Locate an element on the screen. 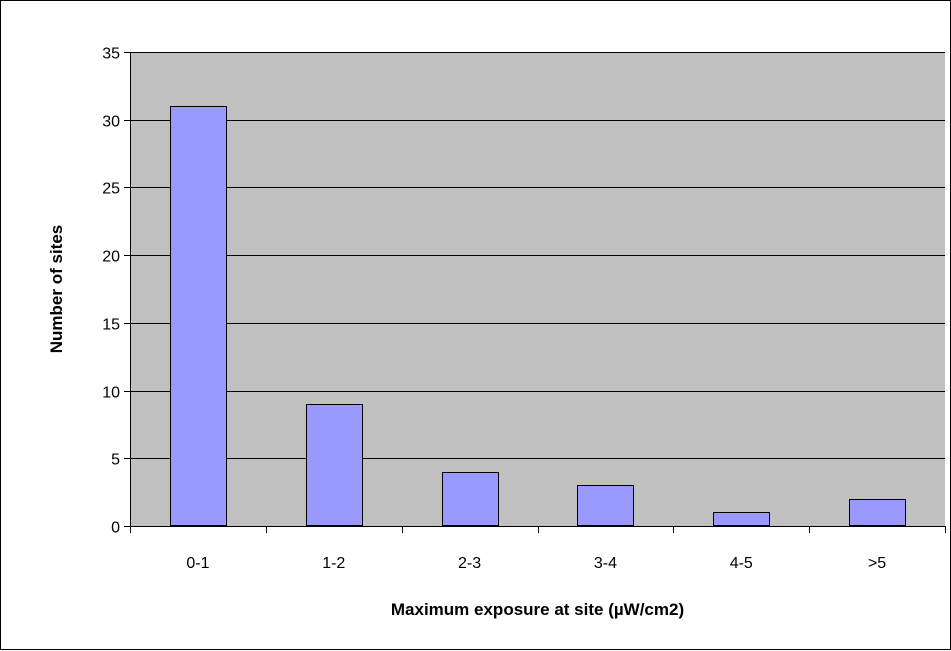  bar->5 is located at coordinates (877, 512).